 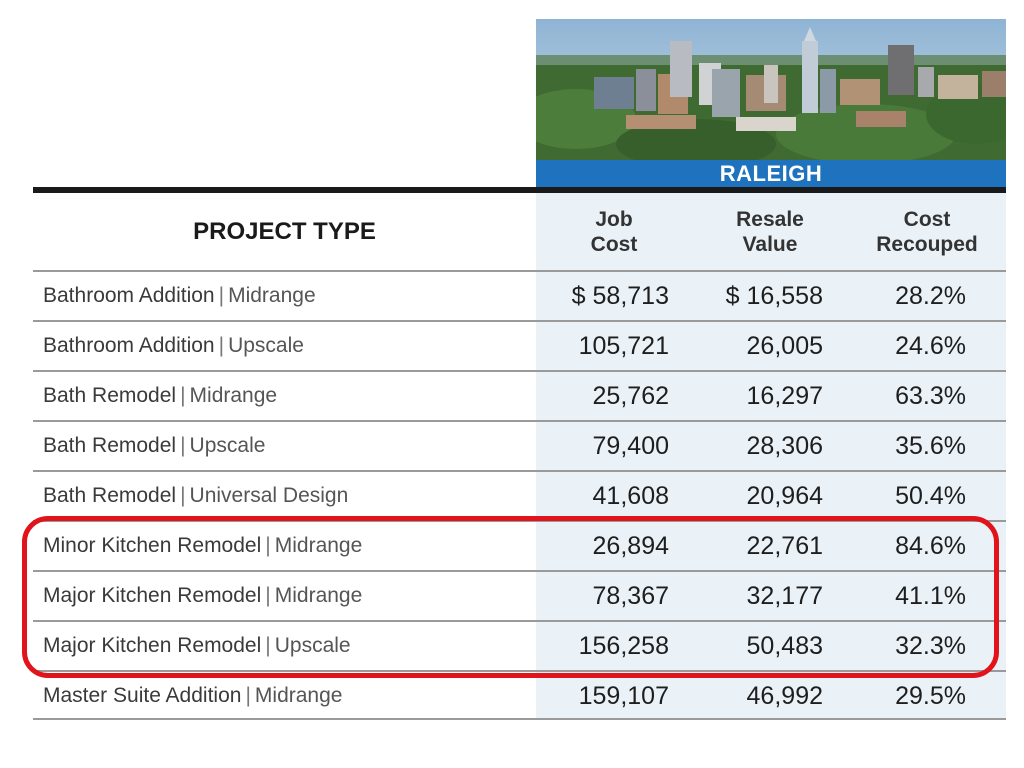 What do you see at coordinates (930, 646) in the screenshot?
I see `cost-recouped-cell: 32.3%` at bounding box center [930, 646].